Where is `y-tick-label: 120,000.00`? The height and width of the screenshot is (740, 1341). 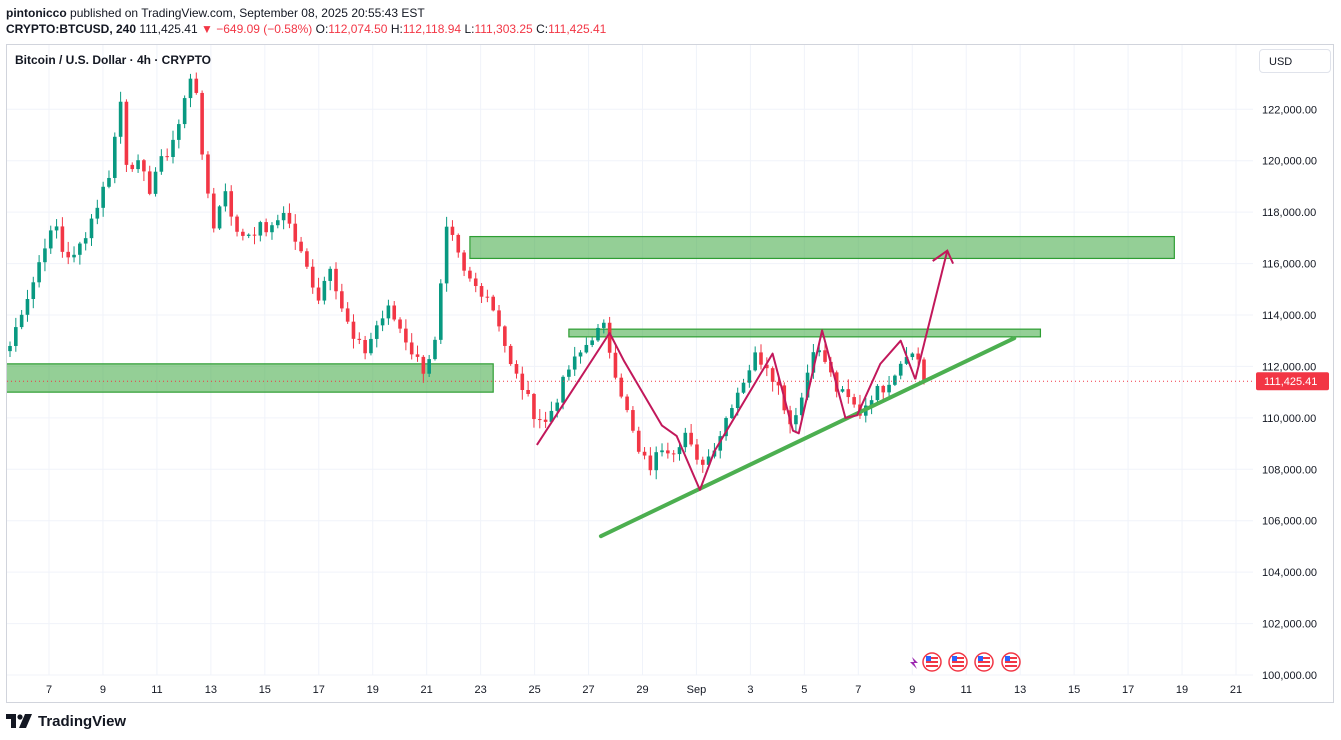
y-tick-label: 120,000.00 is located at coordinates (1289, 162).